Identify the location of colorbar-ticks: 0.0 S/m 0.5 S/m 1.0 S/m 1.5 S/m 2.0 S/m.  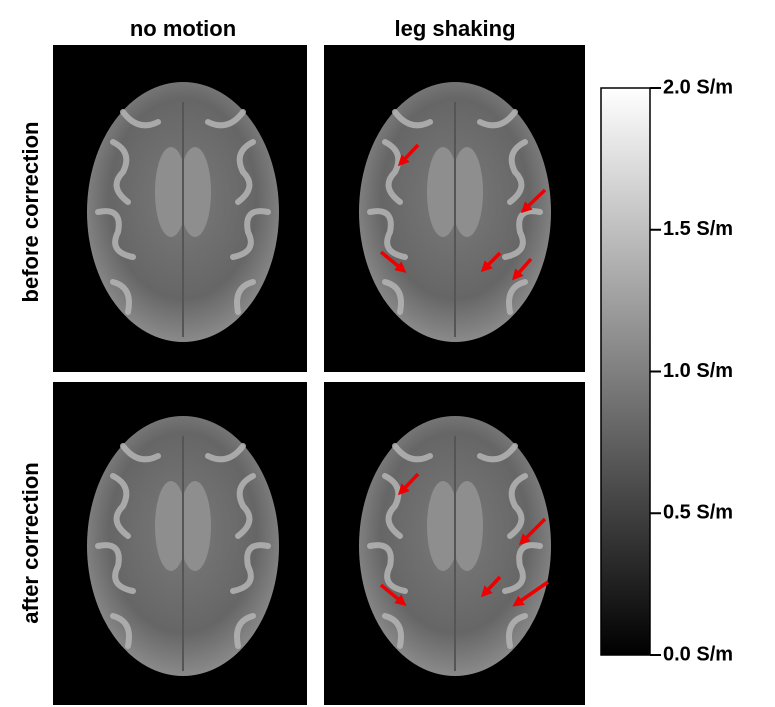
(691, 370).